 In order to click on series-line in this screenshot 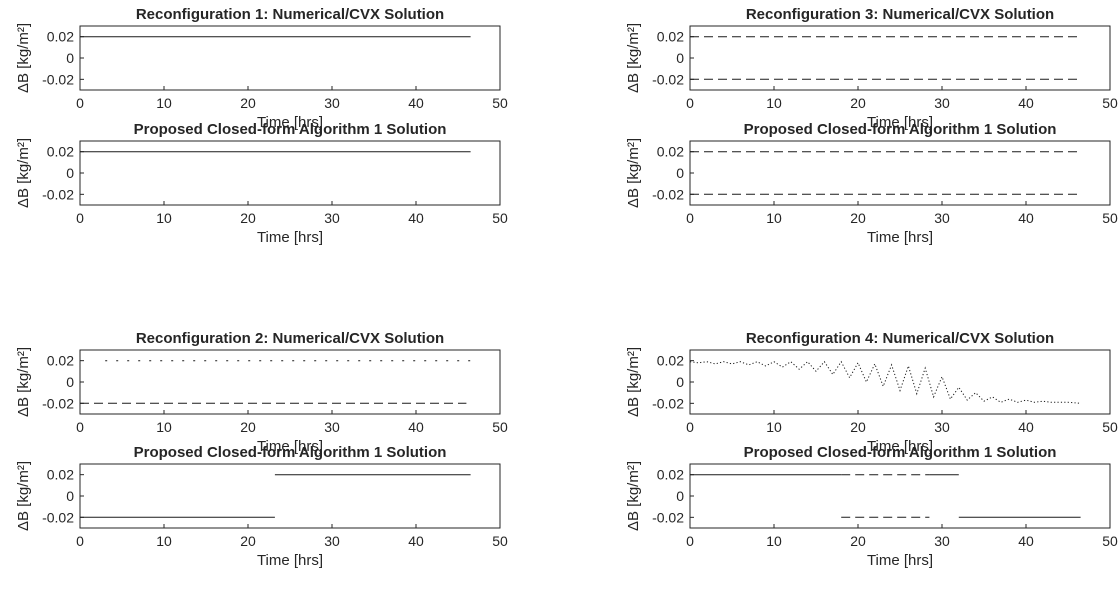, I will do `click(885, 382)`.